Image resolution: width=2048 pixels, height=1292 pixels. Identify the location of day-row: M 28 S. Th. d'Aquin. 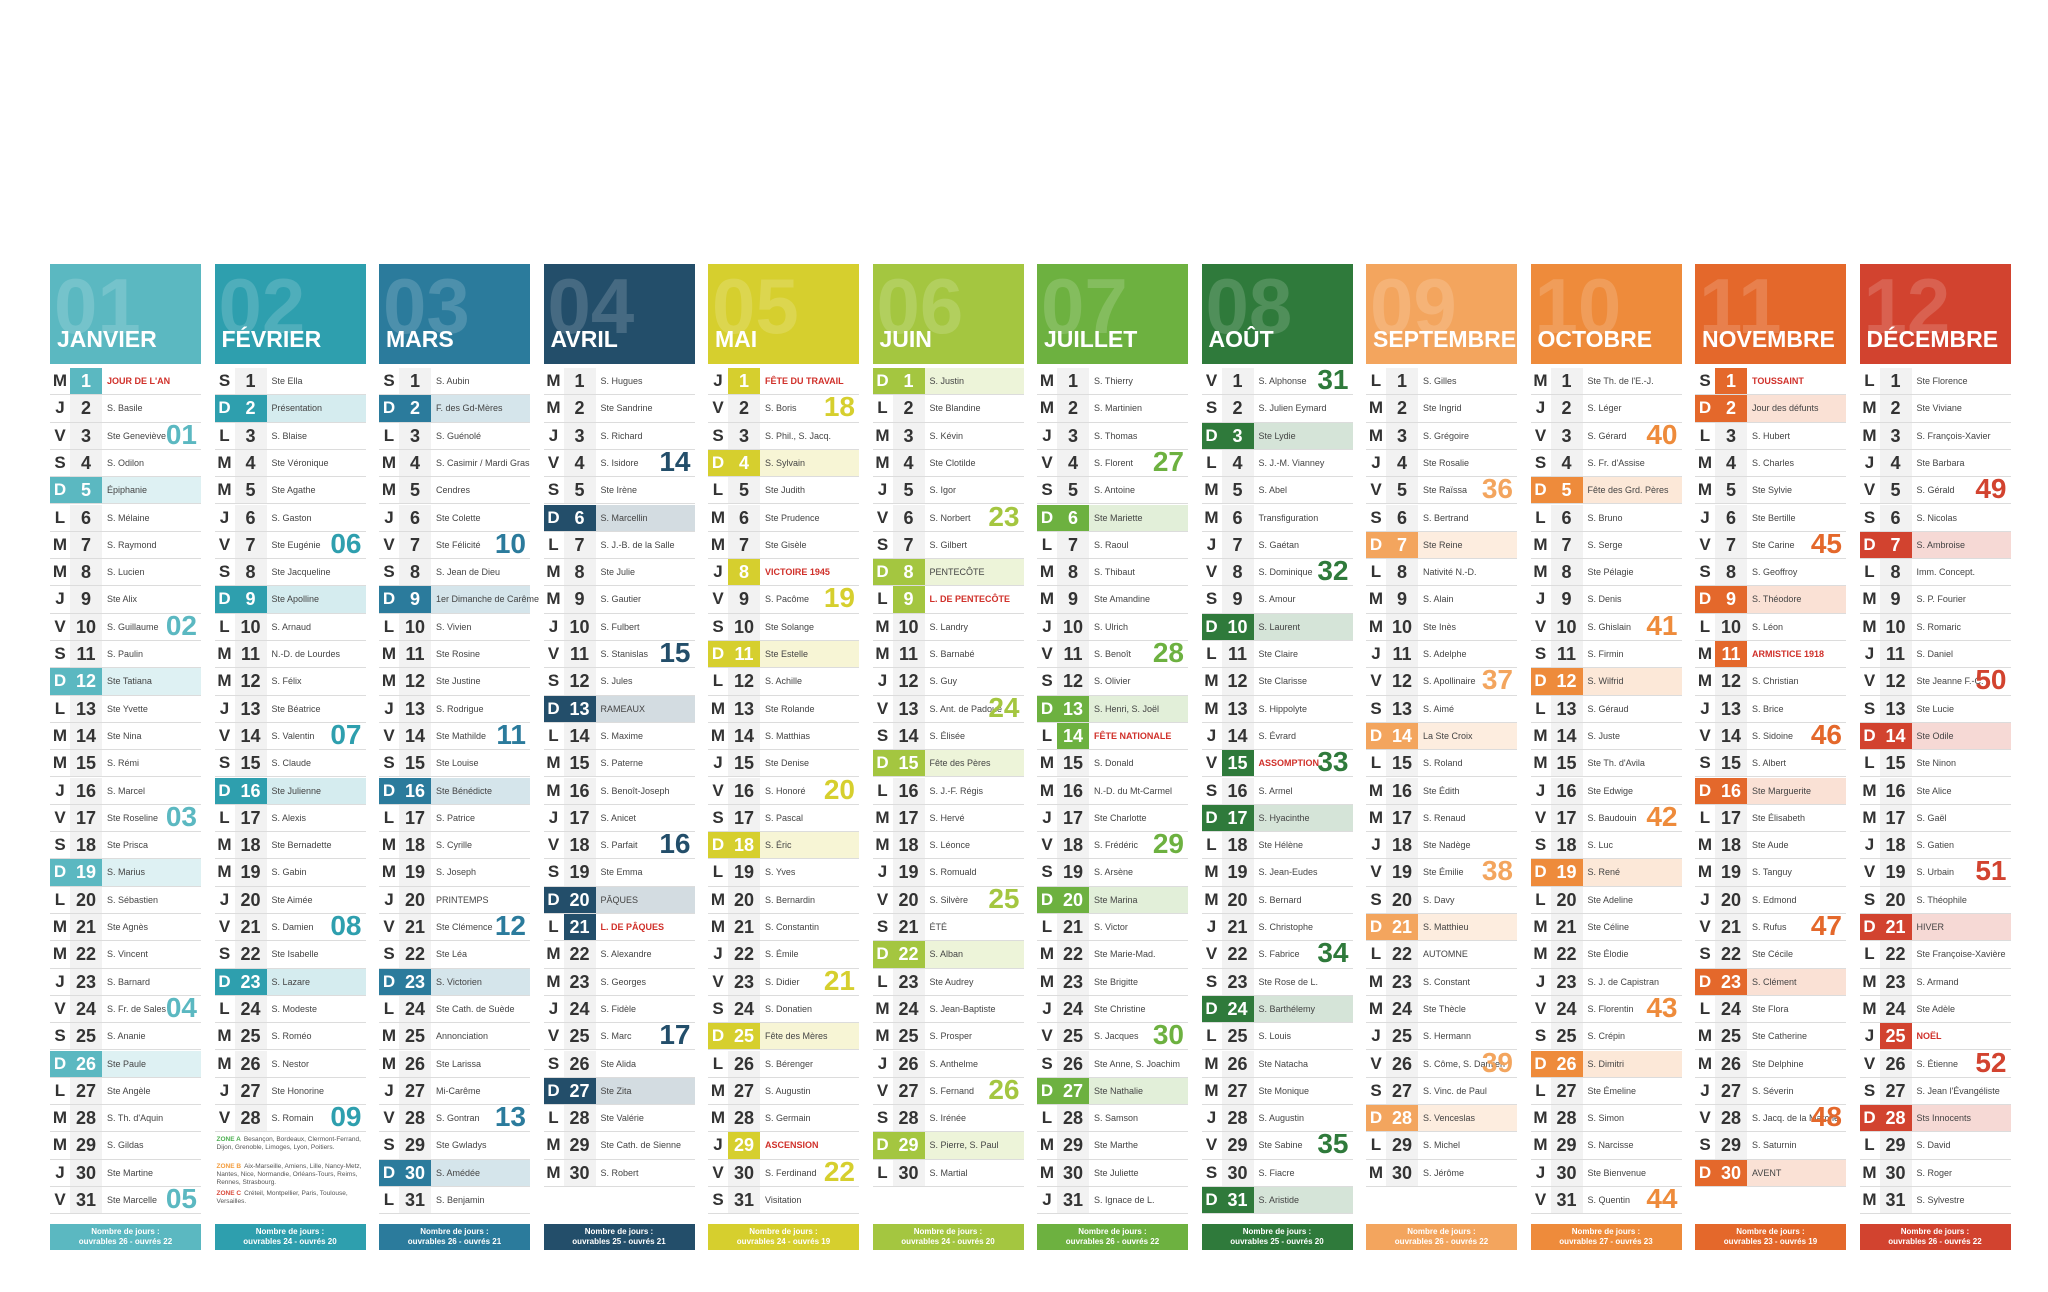
(125, 1119).